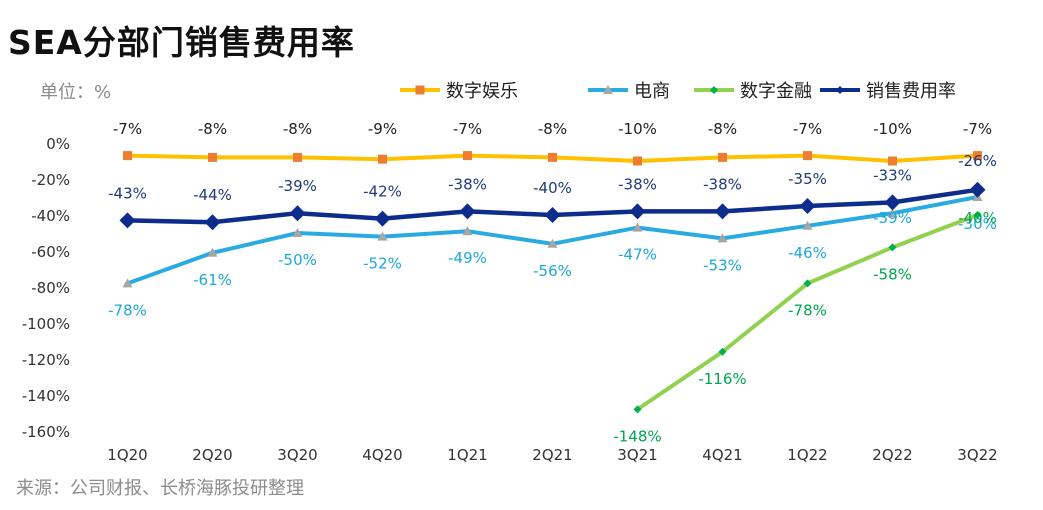 The height and width of the screenshot is (510, 1043). I want to click on series-2-label-10: -40%, so click(977, 218).